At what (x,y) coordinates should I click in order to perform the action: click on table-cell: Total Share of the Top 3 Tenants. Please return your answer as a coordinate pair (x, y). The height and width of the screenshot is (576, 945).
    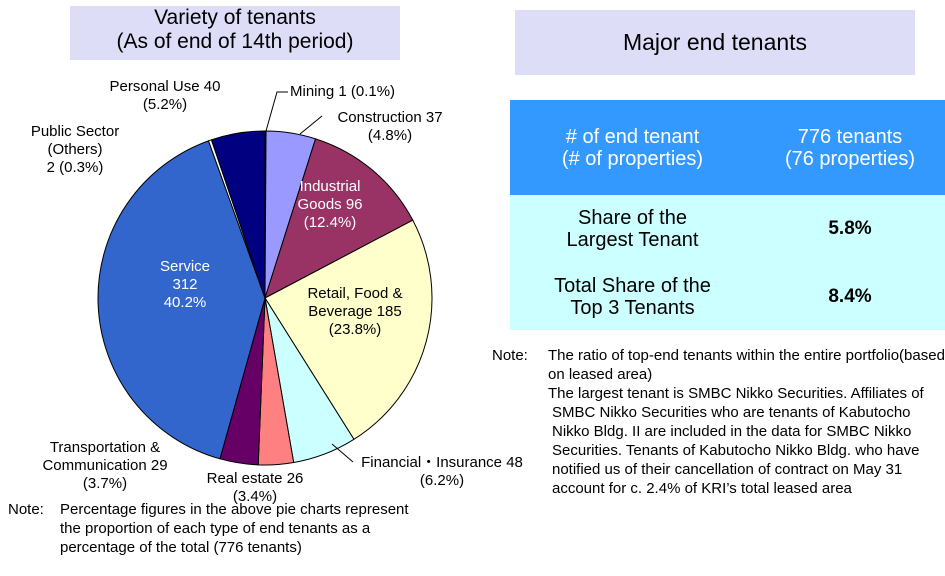
    Looking at the image, I should click on (632, 296).